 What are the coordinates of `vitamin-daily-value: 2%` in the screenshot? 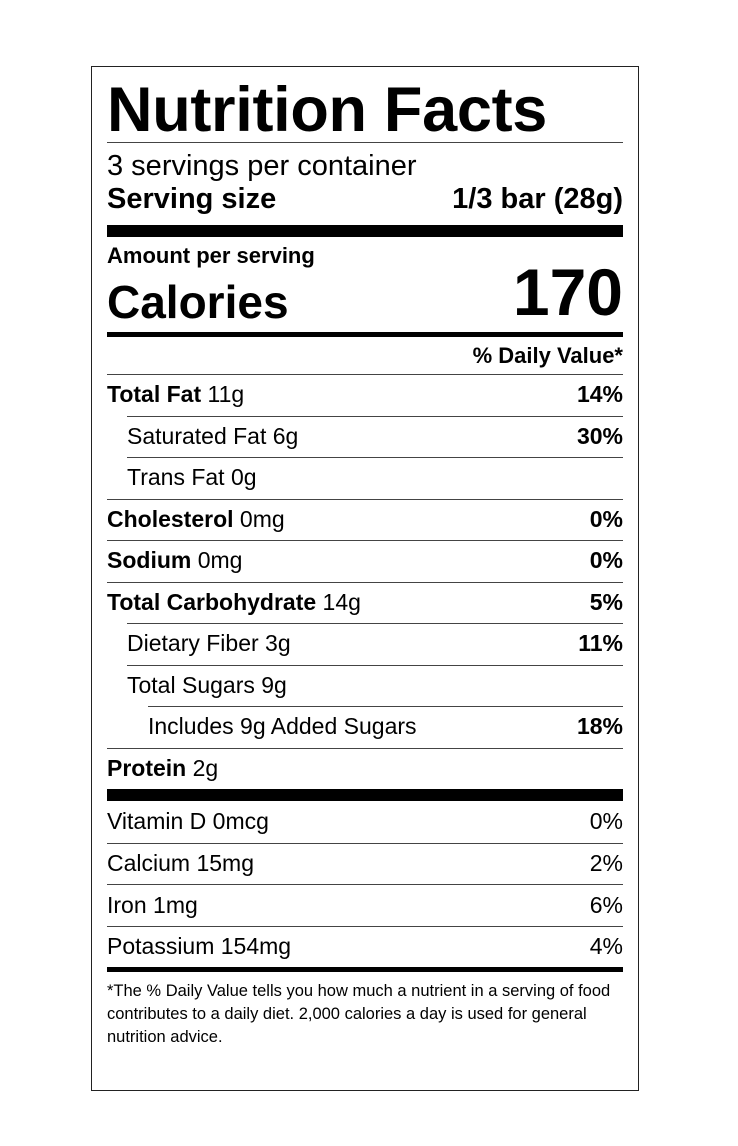 It's located at (606, 863).